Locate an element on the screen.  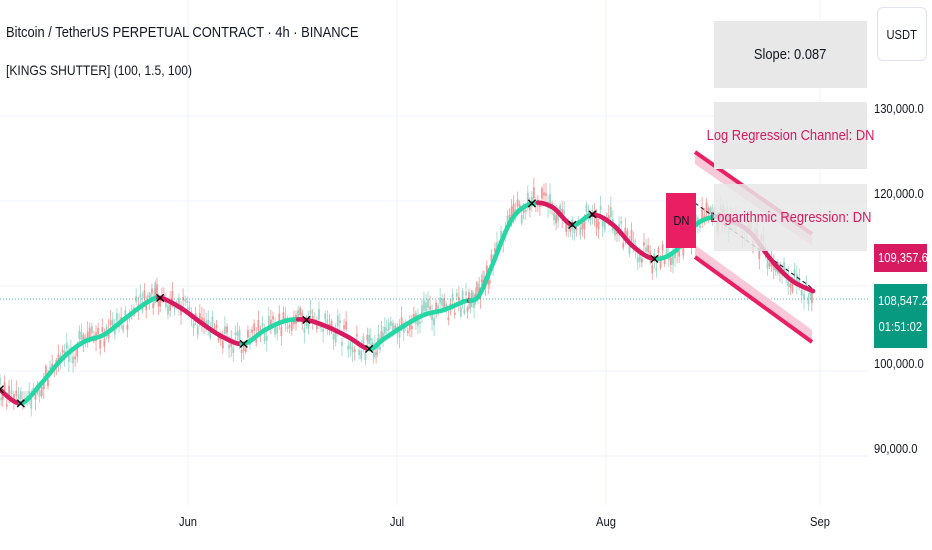
time-tick: Aug is located at coordinates (606, 521).